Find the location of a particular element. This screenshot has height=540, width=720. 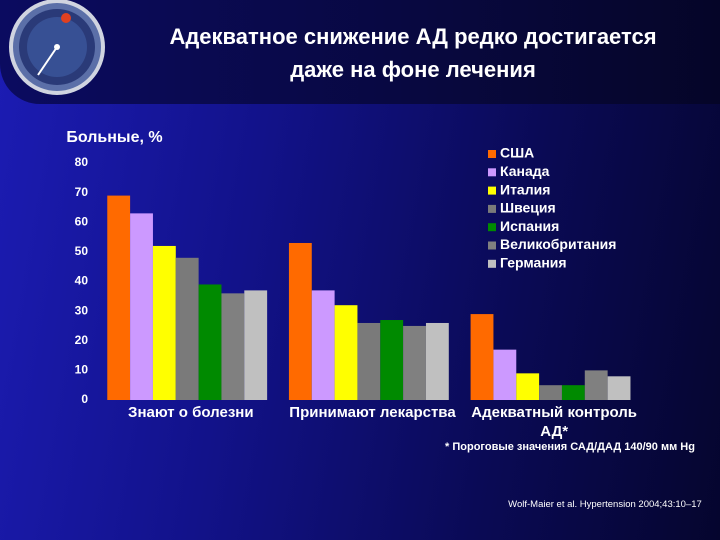

x-tick-label: Принимают лекарства is located at coordinates (372, 412).